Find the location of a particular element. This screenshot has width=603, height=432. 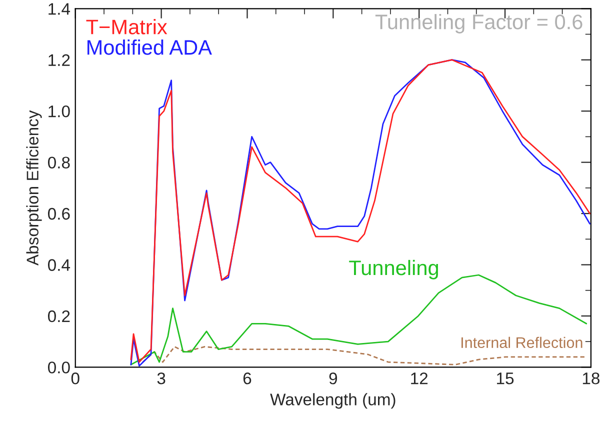

x-tick-label: 3 is located at coordinates (161, 378).